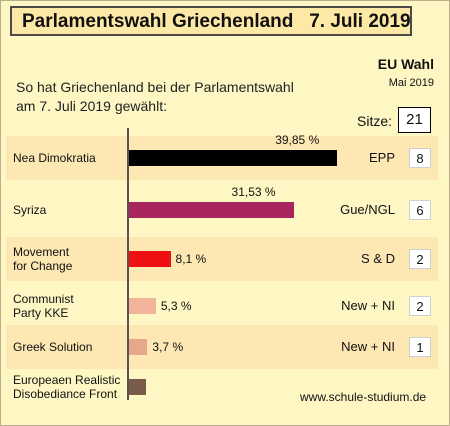  I want to click on category-label: Europeaen Realistic Disobediance Front, so click(66, 387).